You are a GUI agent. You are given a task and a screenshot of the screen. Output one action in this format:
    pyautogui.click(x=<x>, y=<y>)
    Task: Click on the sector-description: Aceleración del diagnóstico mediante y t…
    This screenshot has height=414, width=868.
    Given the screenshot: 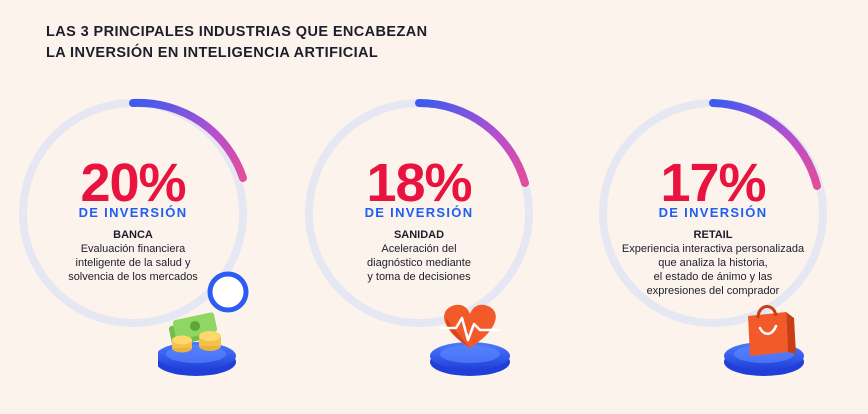 What is the action you would take?
    pyautogui.click(x=419, y=263)
    